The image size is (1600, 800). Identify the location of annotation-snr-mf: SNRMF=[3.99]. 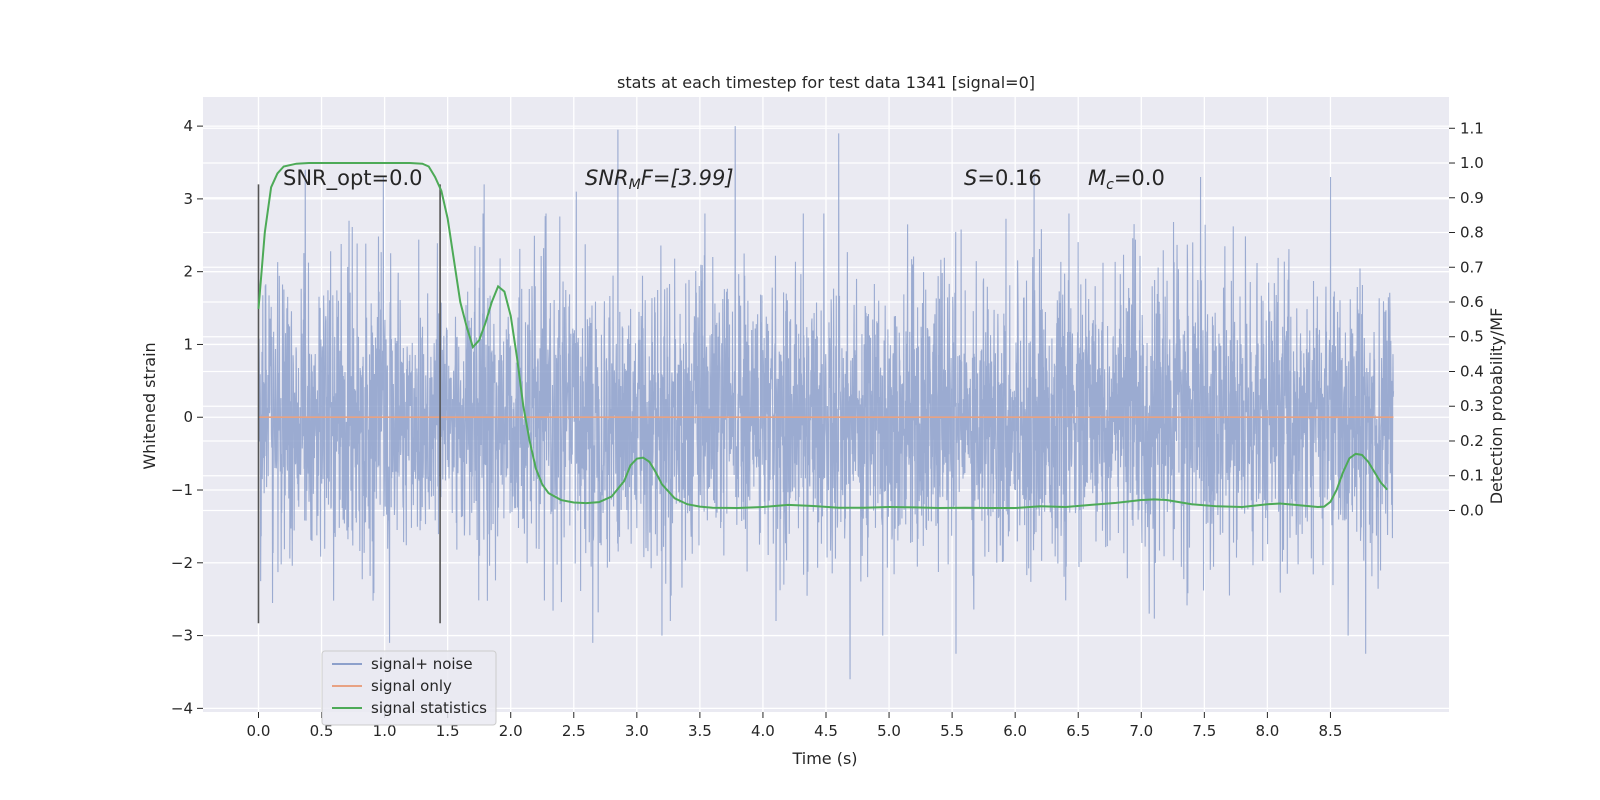
(659, 179).